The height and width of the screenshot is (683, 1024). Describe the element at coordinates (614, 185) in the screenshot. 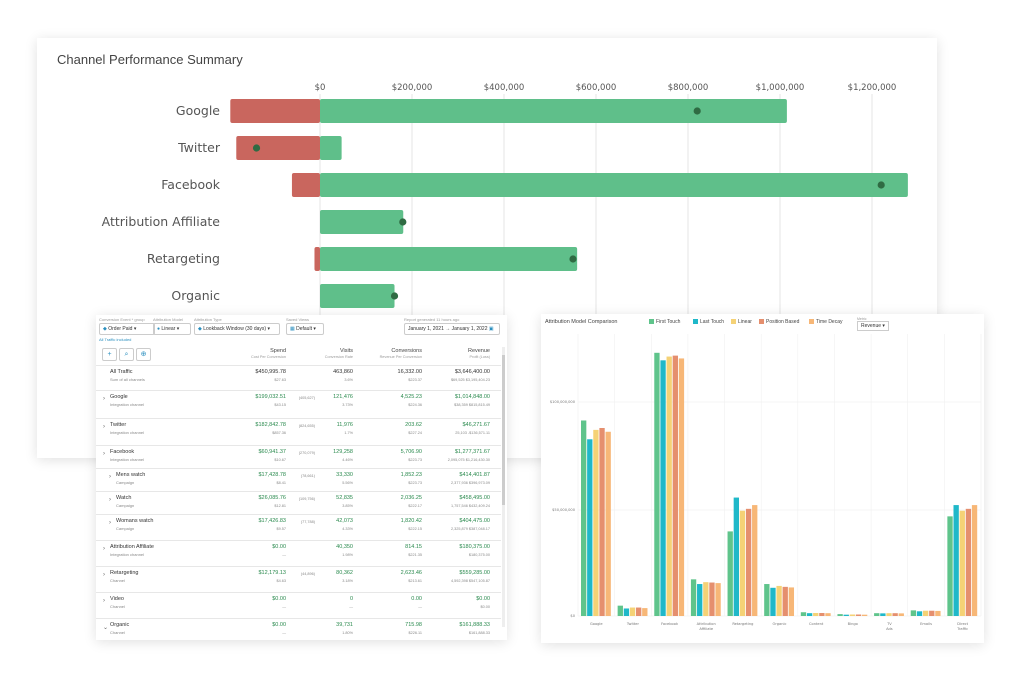

I see `positive-bar` at that location.